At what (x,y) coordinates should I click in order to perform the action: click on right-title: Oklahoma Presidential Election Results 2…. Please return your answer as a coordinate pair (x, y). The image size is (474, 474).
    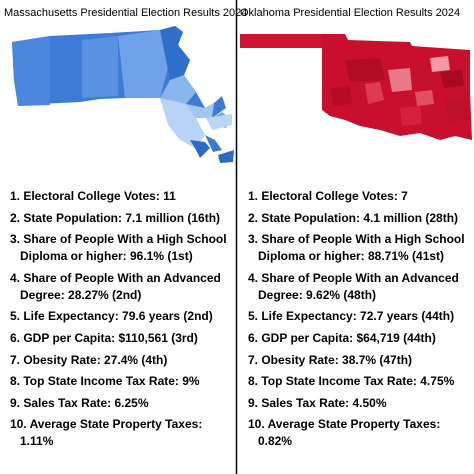
    Looking at the image, I should click on (350, 13).